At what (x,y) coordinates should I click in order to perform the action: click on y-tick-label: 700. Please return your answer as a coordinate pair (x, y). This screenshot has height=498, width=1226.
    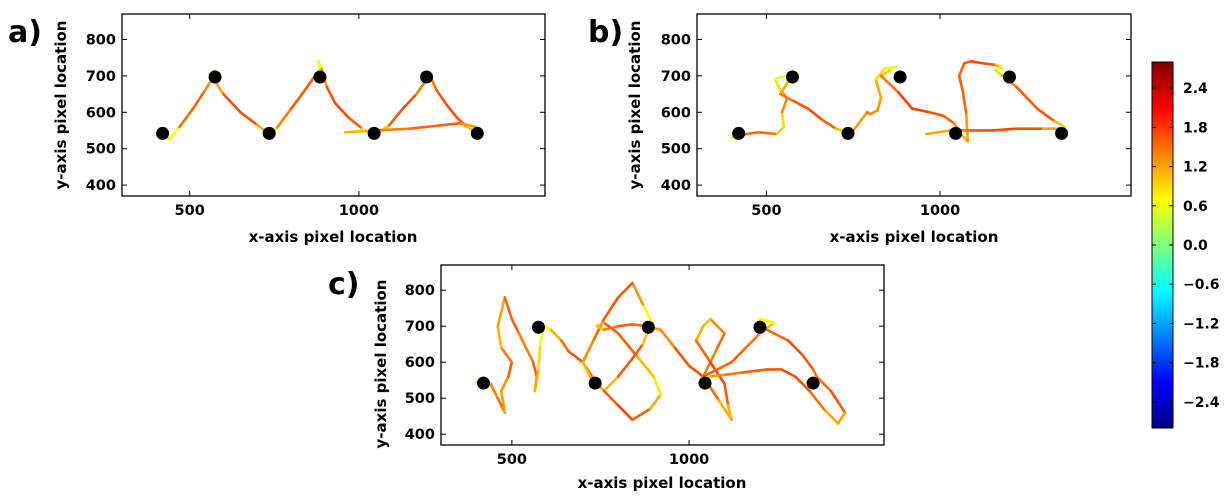
    Looking at the image, I should click on (420, 327).